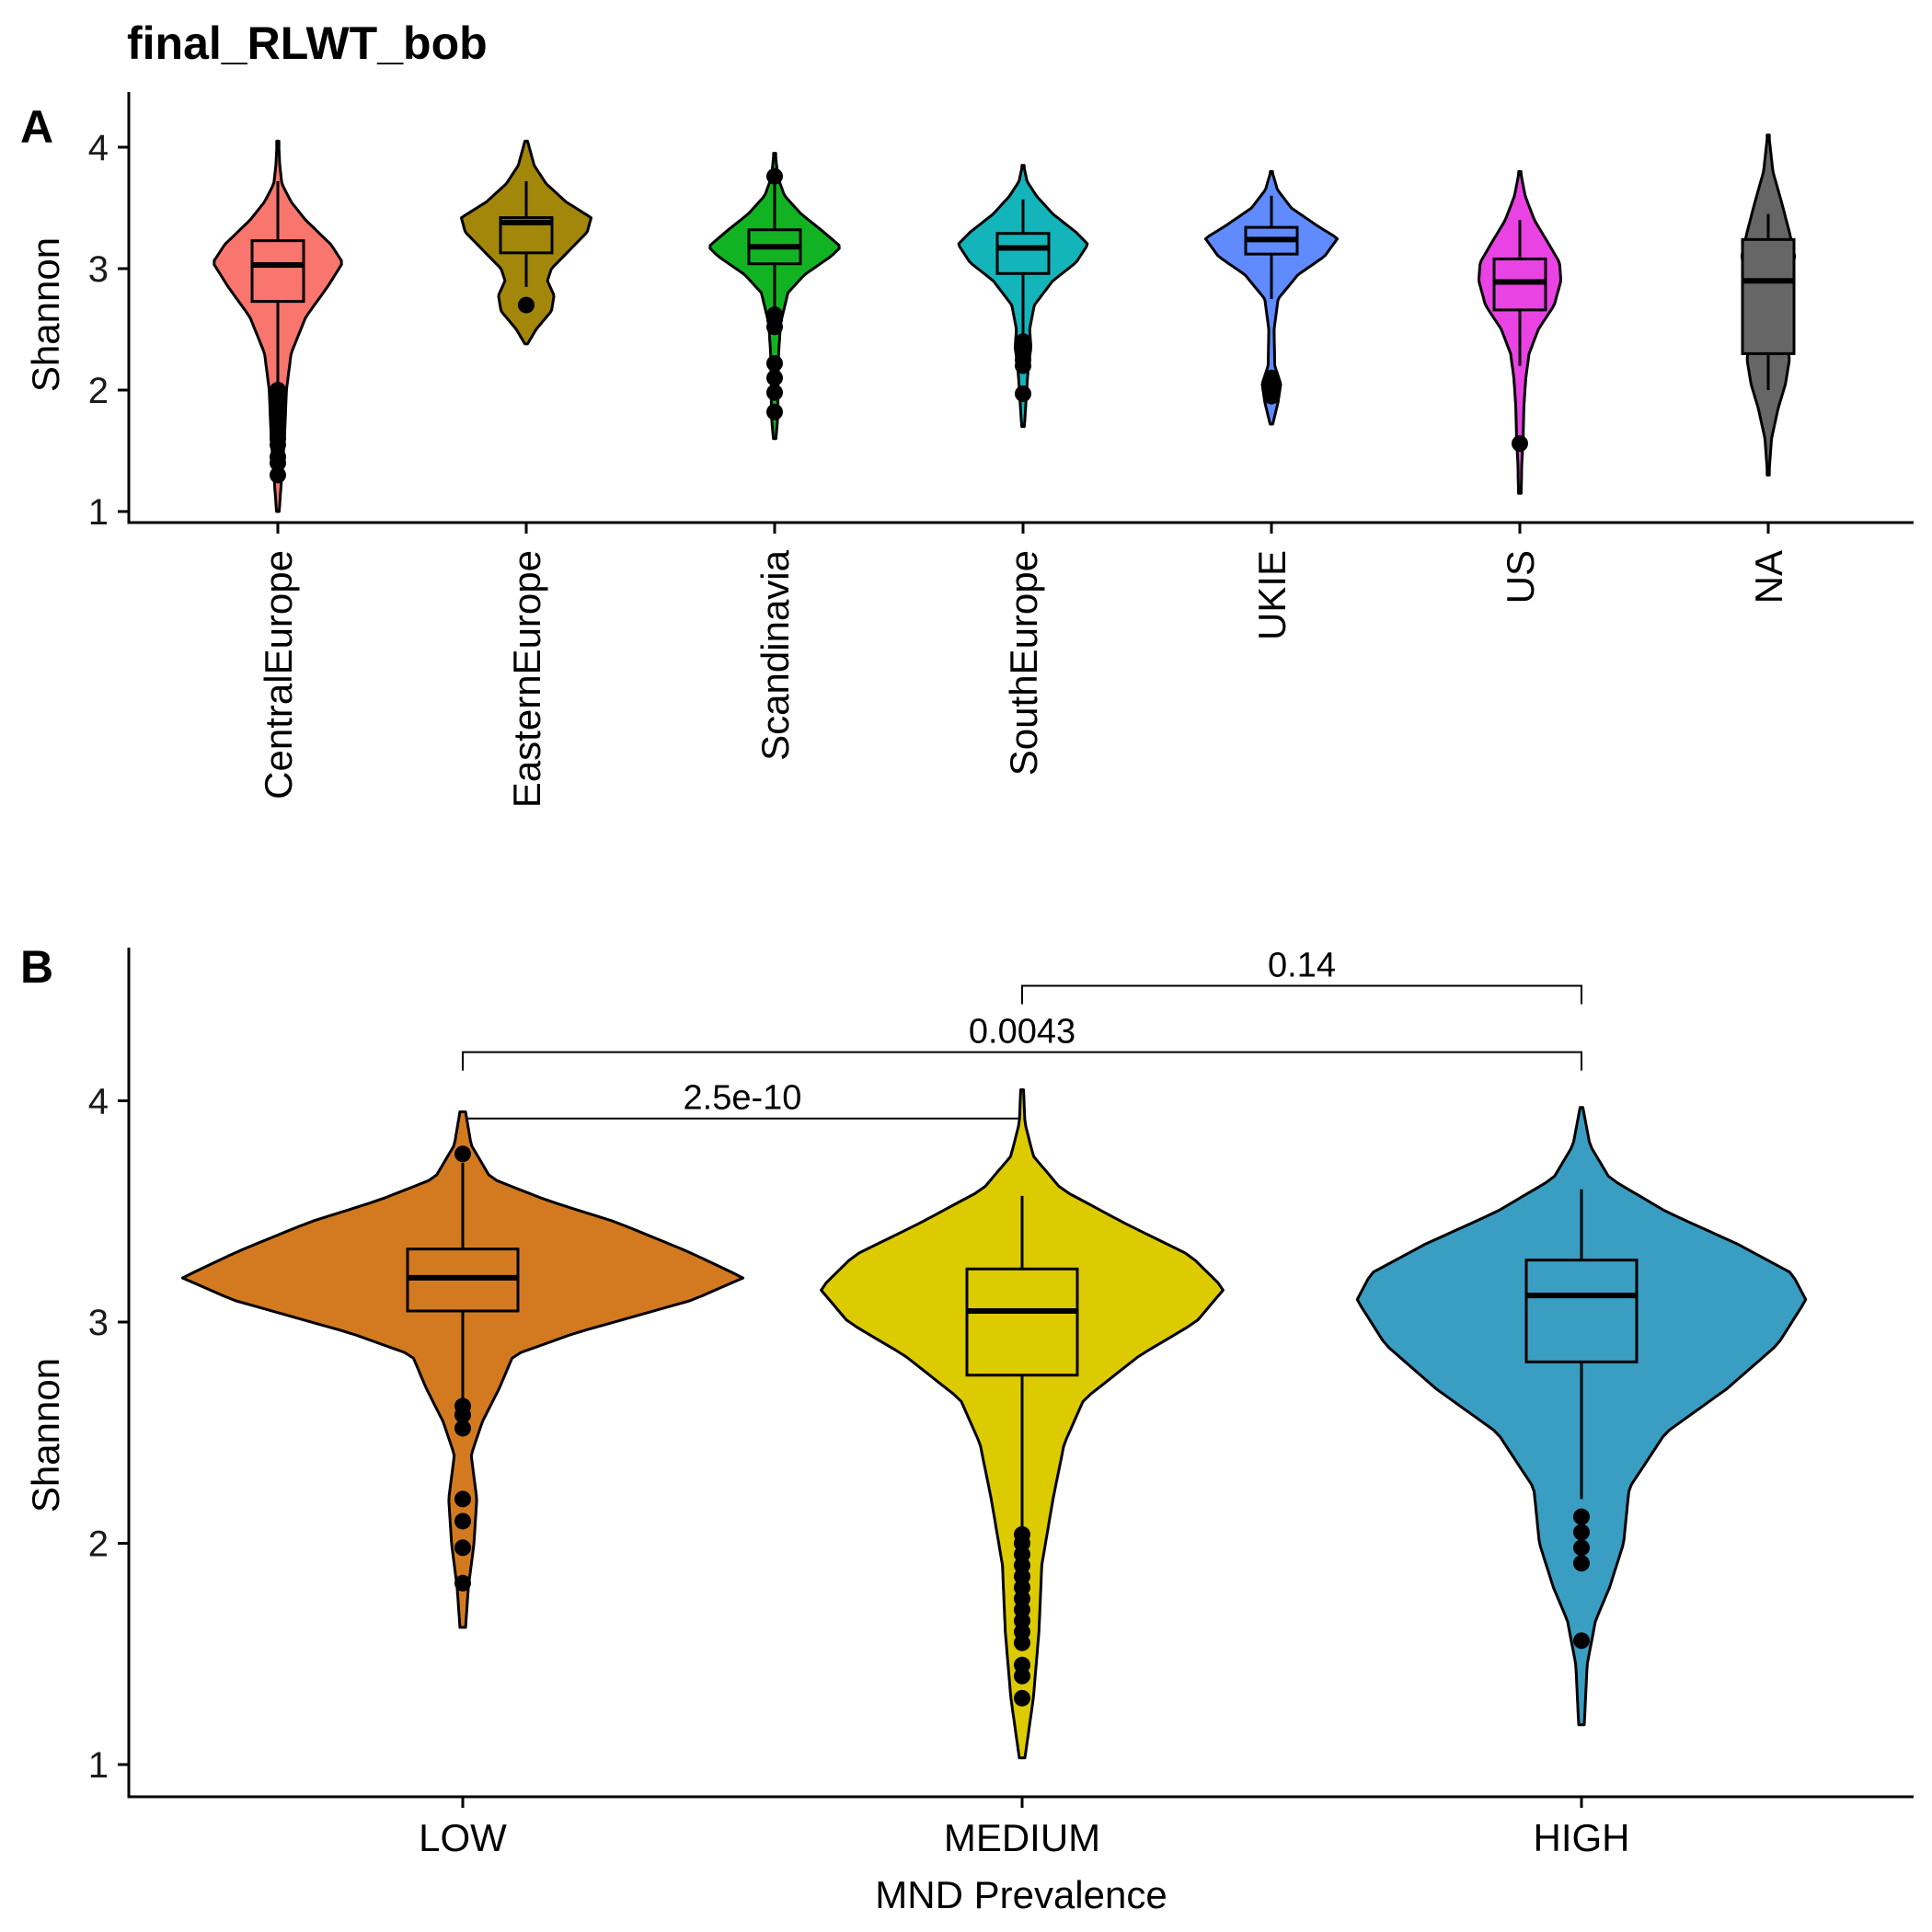 The height and width of the screenshot is (1932, 1932). I want to click on comparison-p-value: 0.14, so click(1302, 965).